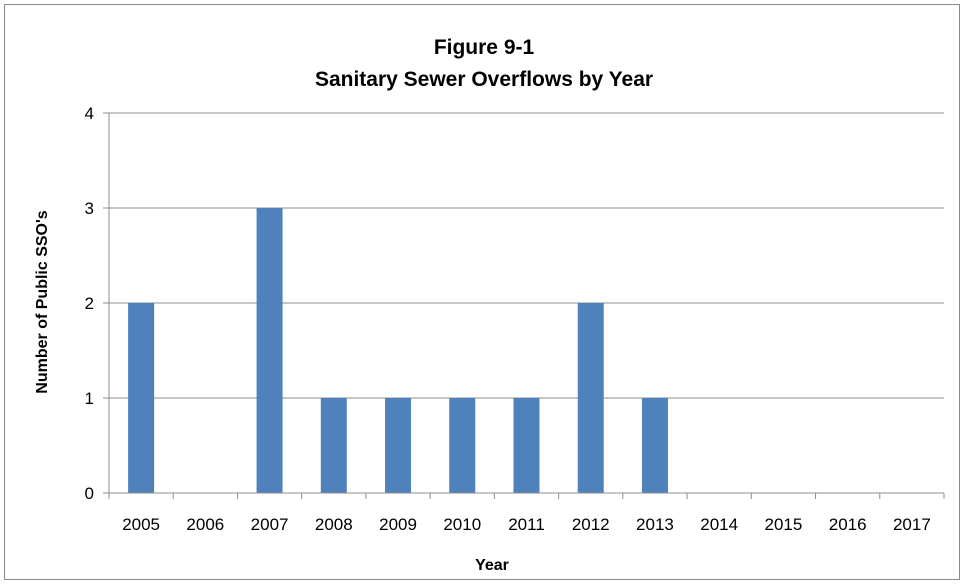 The height and width of the screenshot is (585, 966). What do you see at coordinates (141, 398) in the screenshot?
I see `bar-2005` at bounding box center [141, 398].